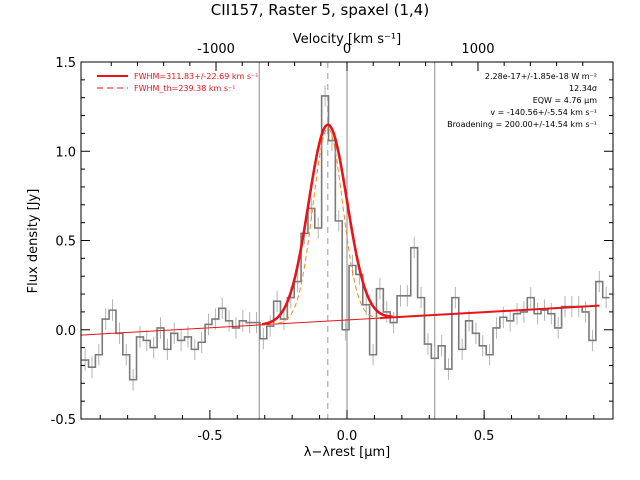 The image size is (640, 480). Describe the element at coordinates (484, 436) in the screenshot. I see `x-tick-label: 0.5` at that location.